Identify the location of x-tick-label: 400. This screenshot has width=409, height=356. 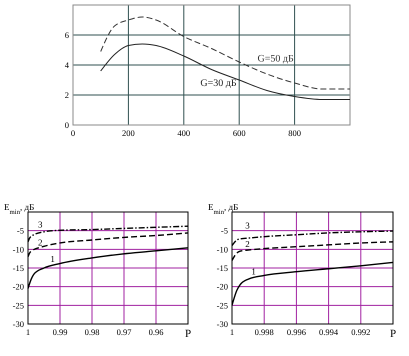
(183, 133).